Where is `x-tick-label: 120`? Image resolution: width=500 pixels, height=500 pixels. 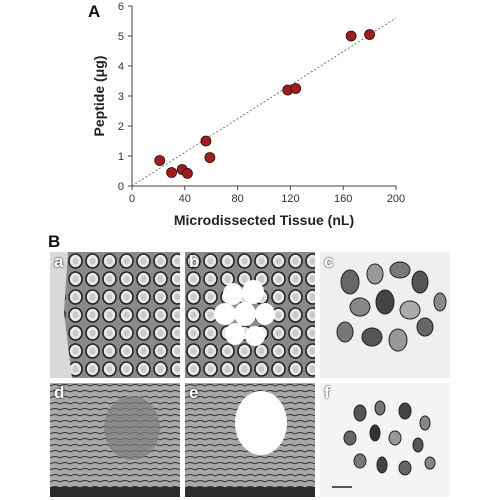 x-tick-label: 120 is located at coordinates (290, 199).